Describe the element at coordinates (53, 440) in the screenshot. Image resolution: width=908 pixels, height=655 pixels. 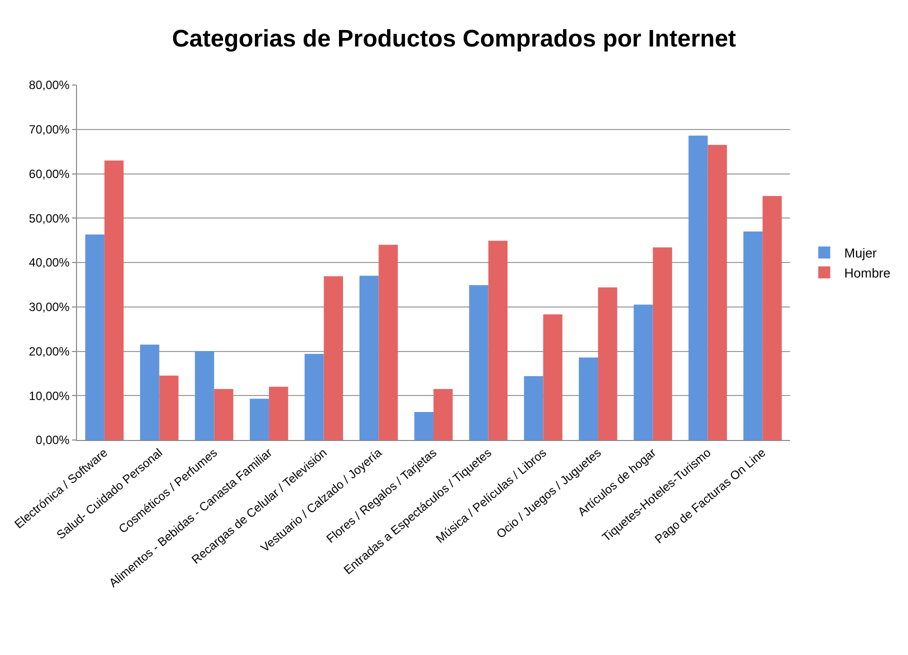
I see `y-tick-label: 0,00%` at that location.